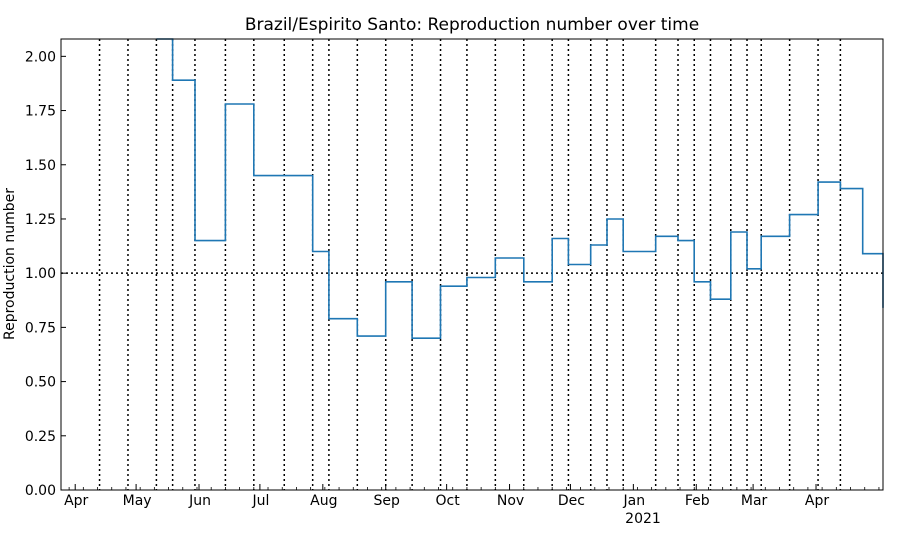  I want to click on y-tick-label-3: 0.75, so click(40, 328).